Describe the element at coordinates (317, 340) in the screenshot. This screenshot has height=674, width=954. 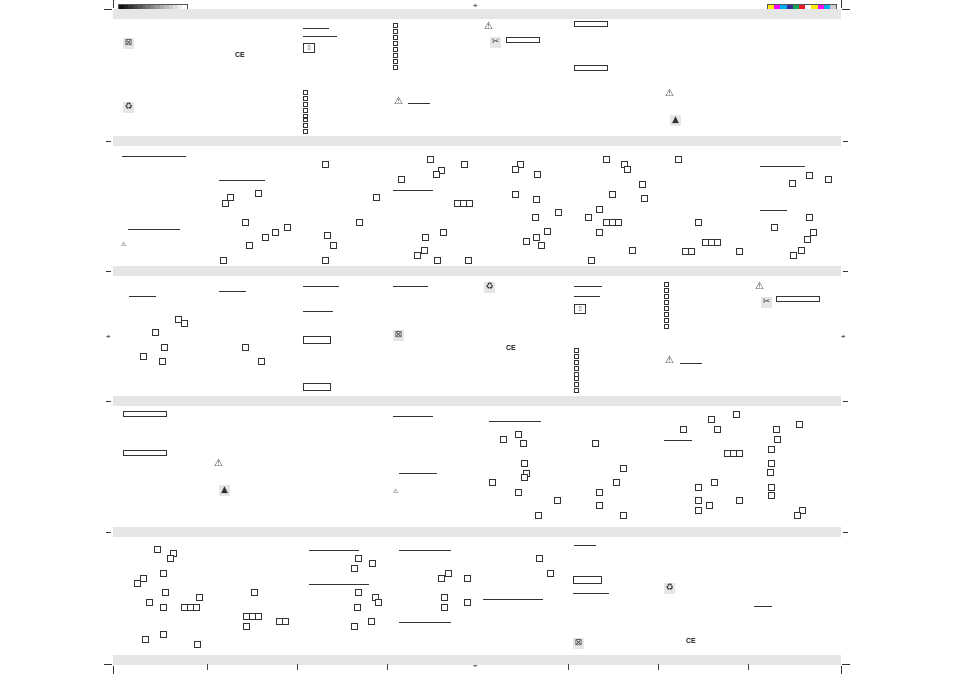
I see `text-box` at that location.